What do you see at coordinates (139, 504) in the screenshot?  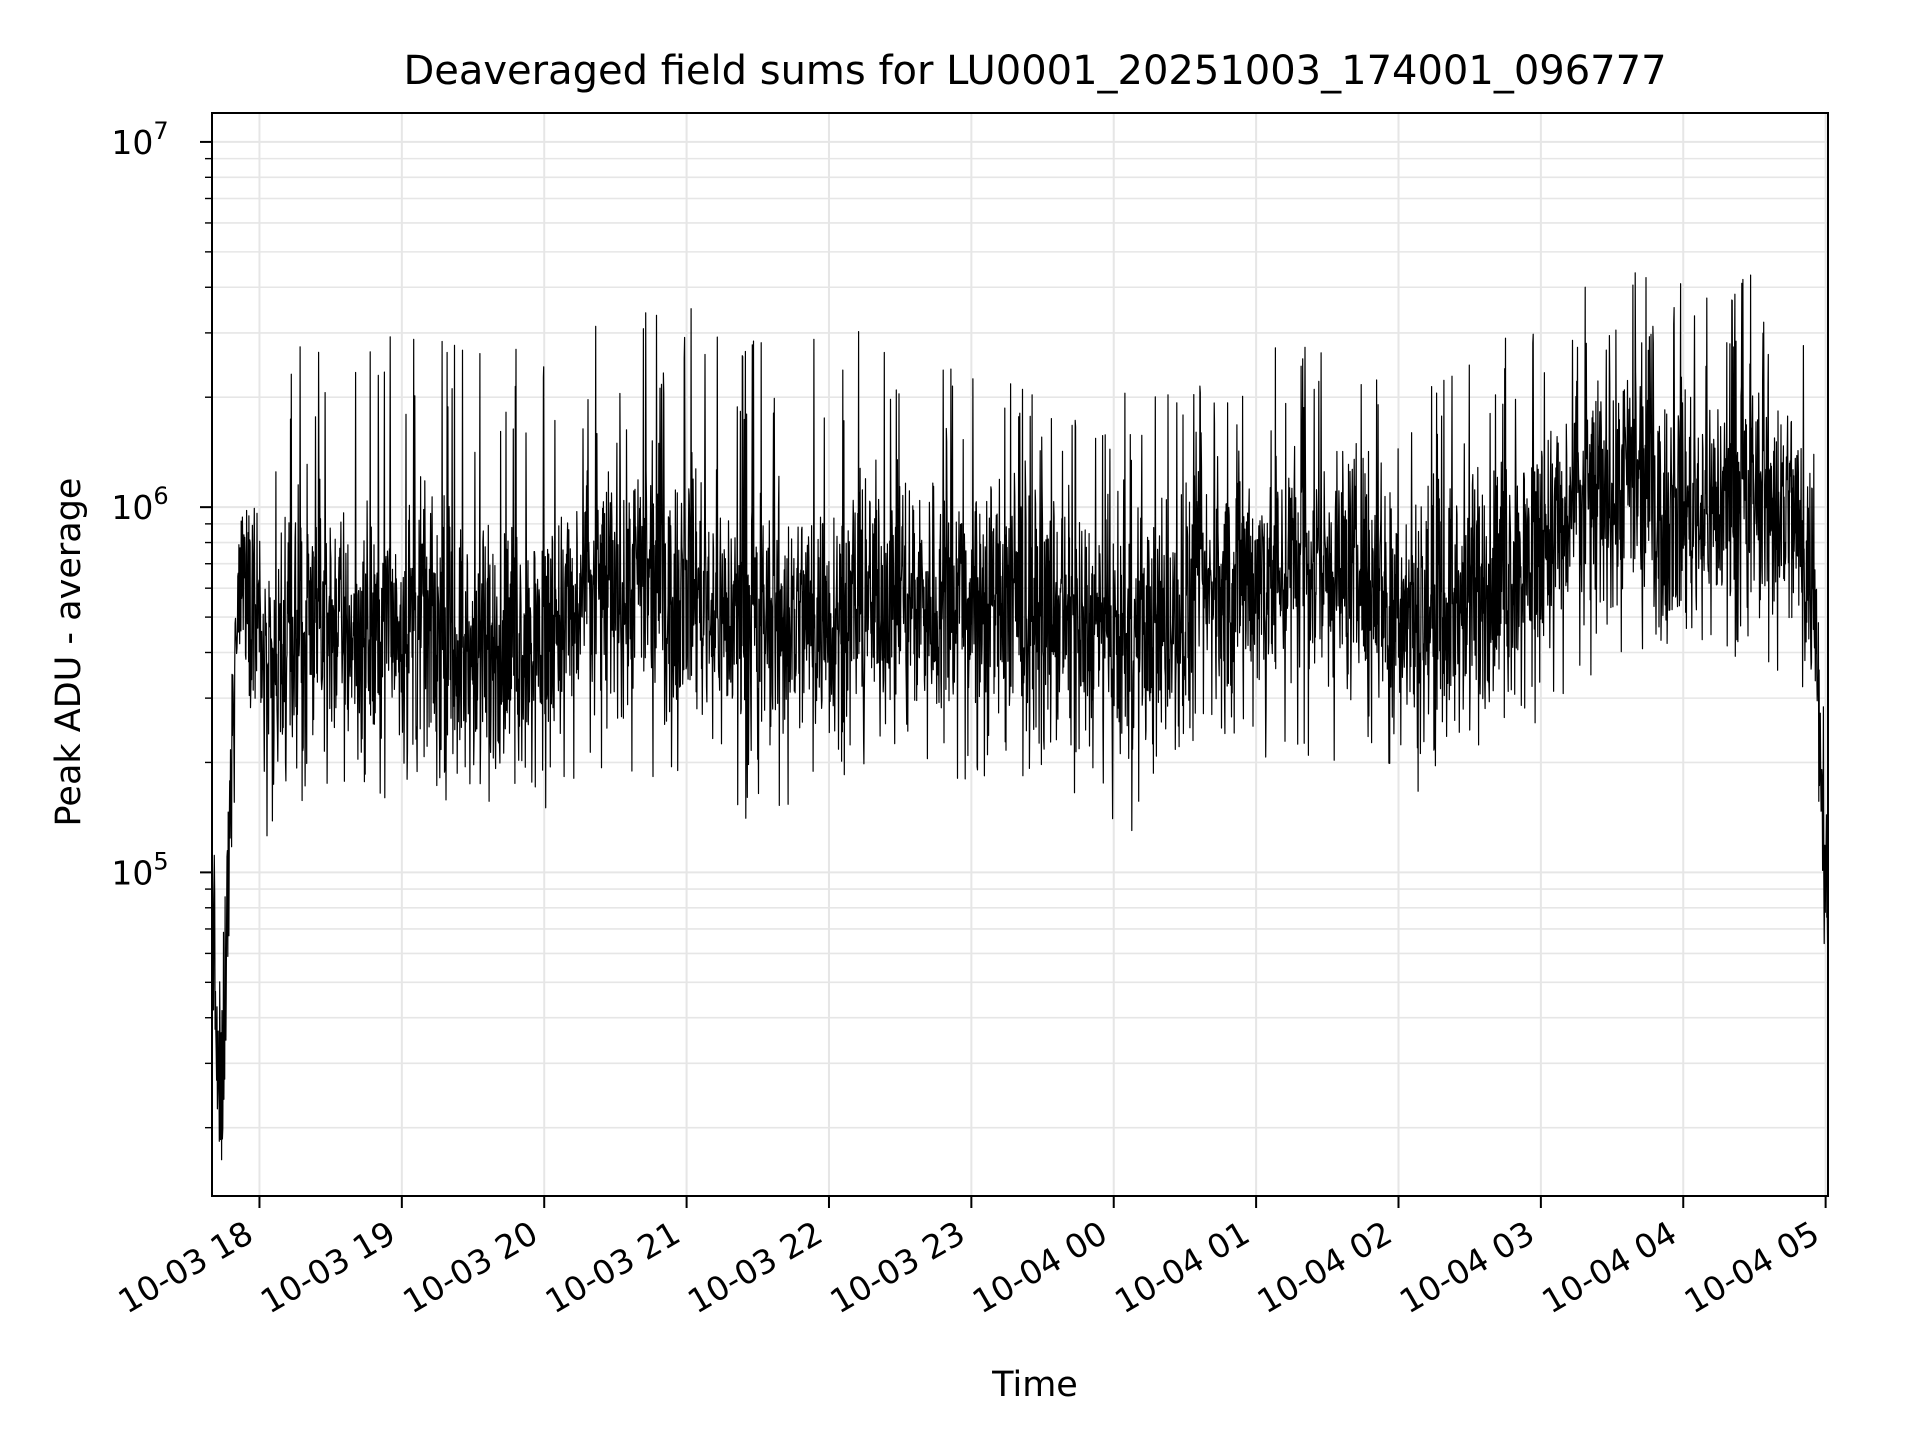 I see `y-tick-label: 10⁶` at bounding box center [139, 504].